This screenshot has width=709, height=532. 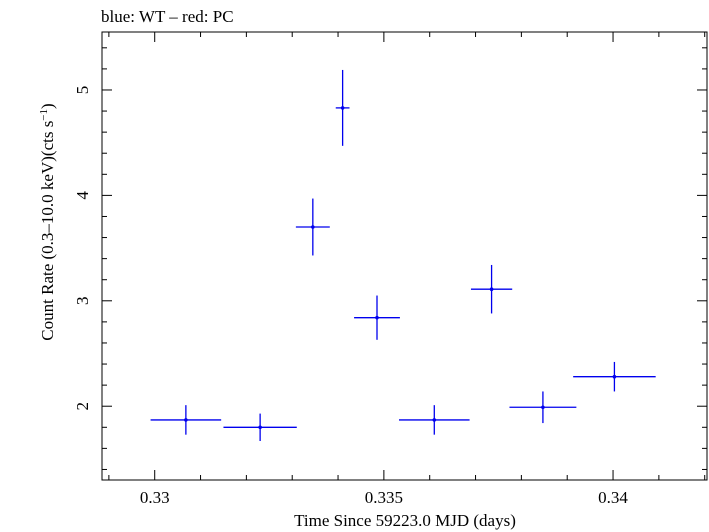 I want to click on x-tick-label: 0.335, so click(x=384, y=497).